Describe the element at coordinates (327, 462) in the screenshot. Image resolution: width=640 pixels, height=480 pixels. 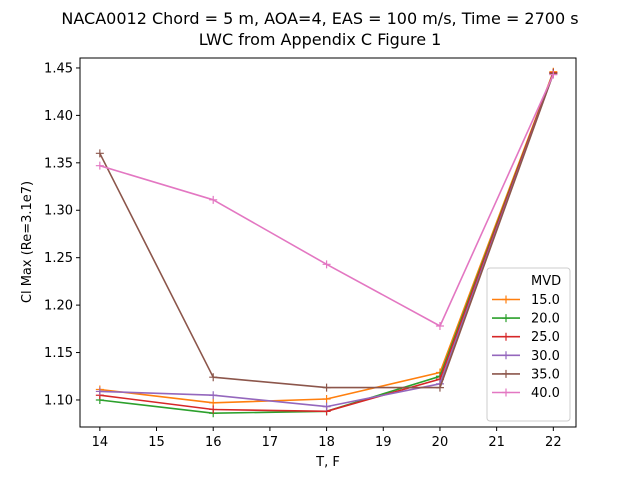
I see `x-axis-label: T, F` at that location.